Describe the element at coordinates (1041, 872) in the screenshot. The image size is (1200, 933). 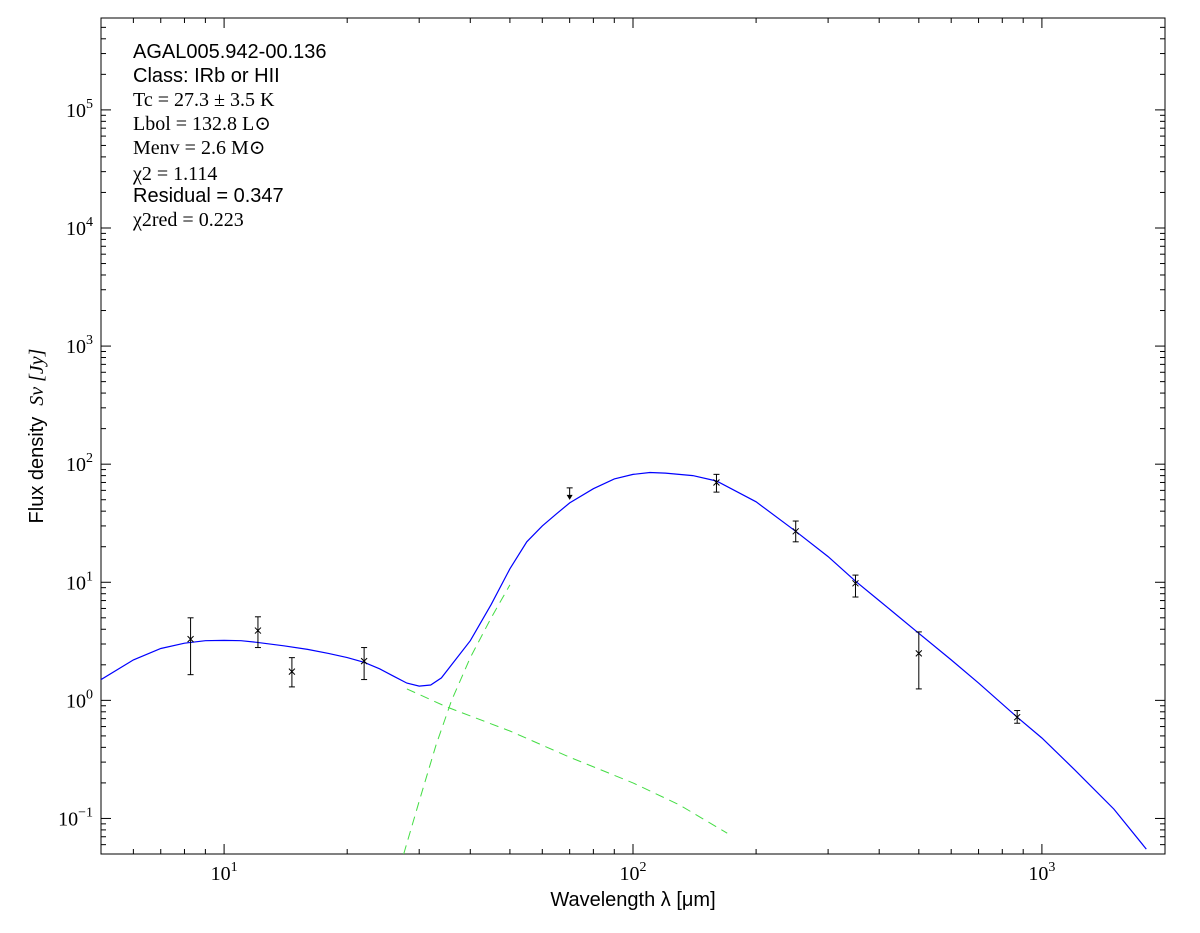
I see `x-tick-label: 10³` at that location.